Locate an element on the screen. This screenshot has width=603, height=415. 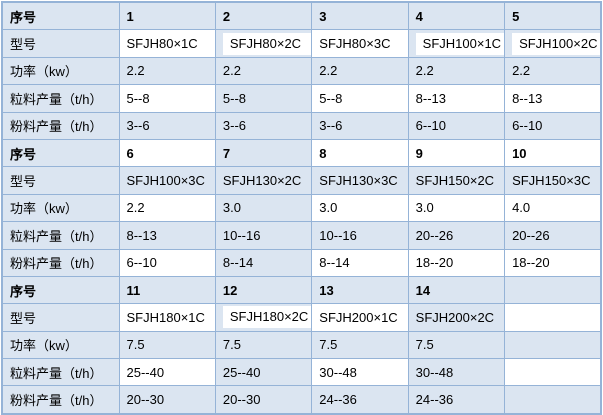
data-cell: SFJH150×3C is located at coordinates (553, 180).